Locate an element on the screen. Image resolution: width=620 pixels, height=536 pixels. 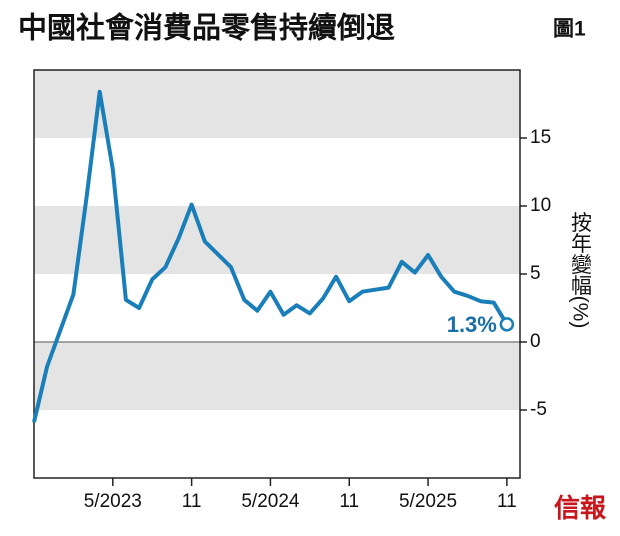
y-tick-label: 15 is located at coordinates (540, 137).